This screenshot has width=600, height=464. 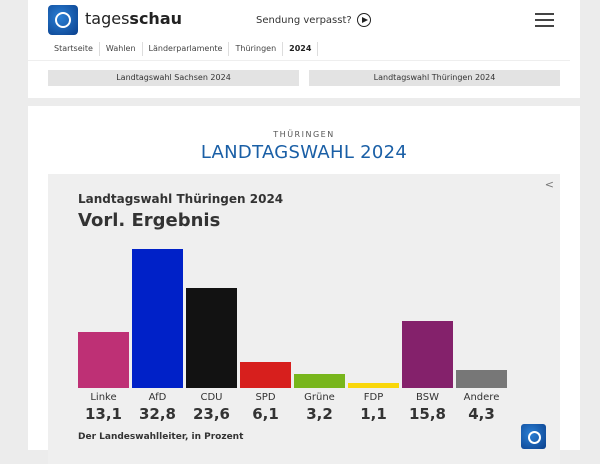 What do you see at coordinates (103, 414) in the screenshot?
I see `value-label: 13,1` at bounding box center [103, 414].